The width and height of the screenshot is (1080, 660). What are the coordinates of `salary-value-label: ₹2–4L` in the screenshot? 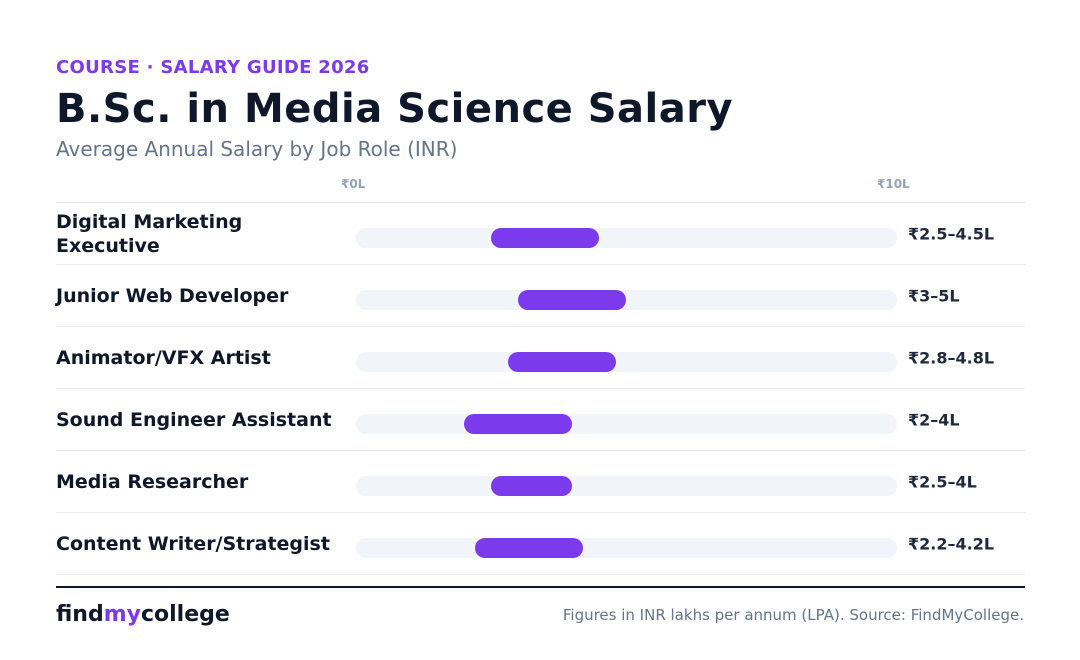 It's located at (934, 420).